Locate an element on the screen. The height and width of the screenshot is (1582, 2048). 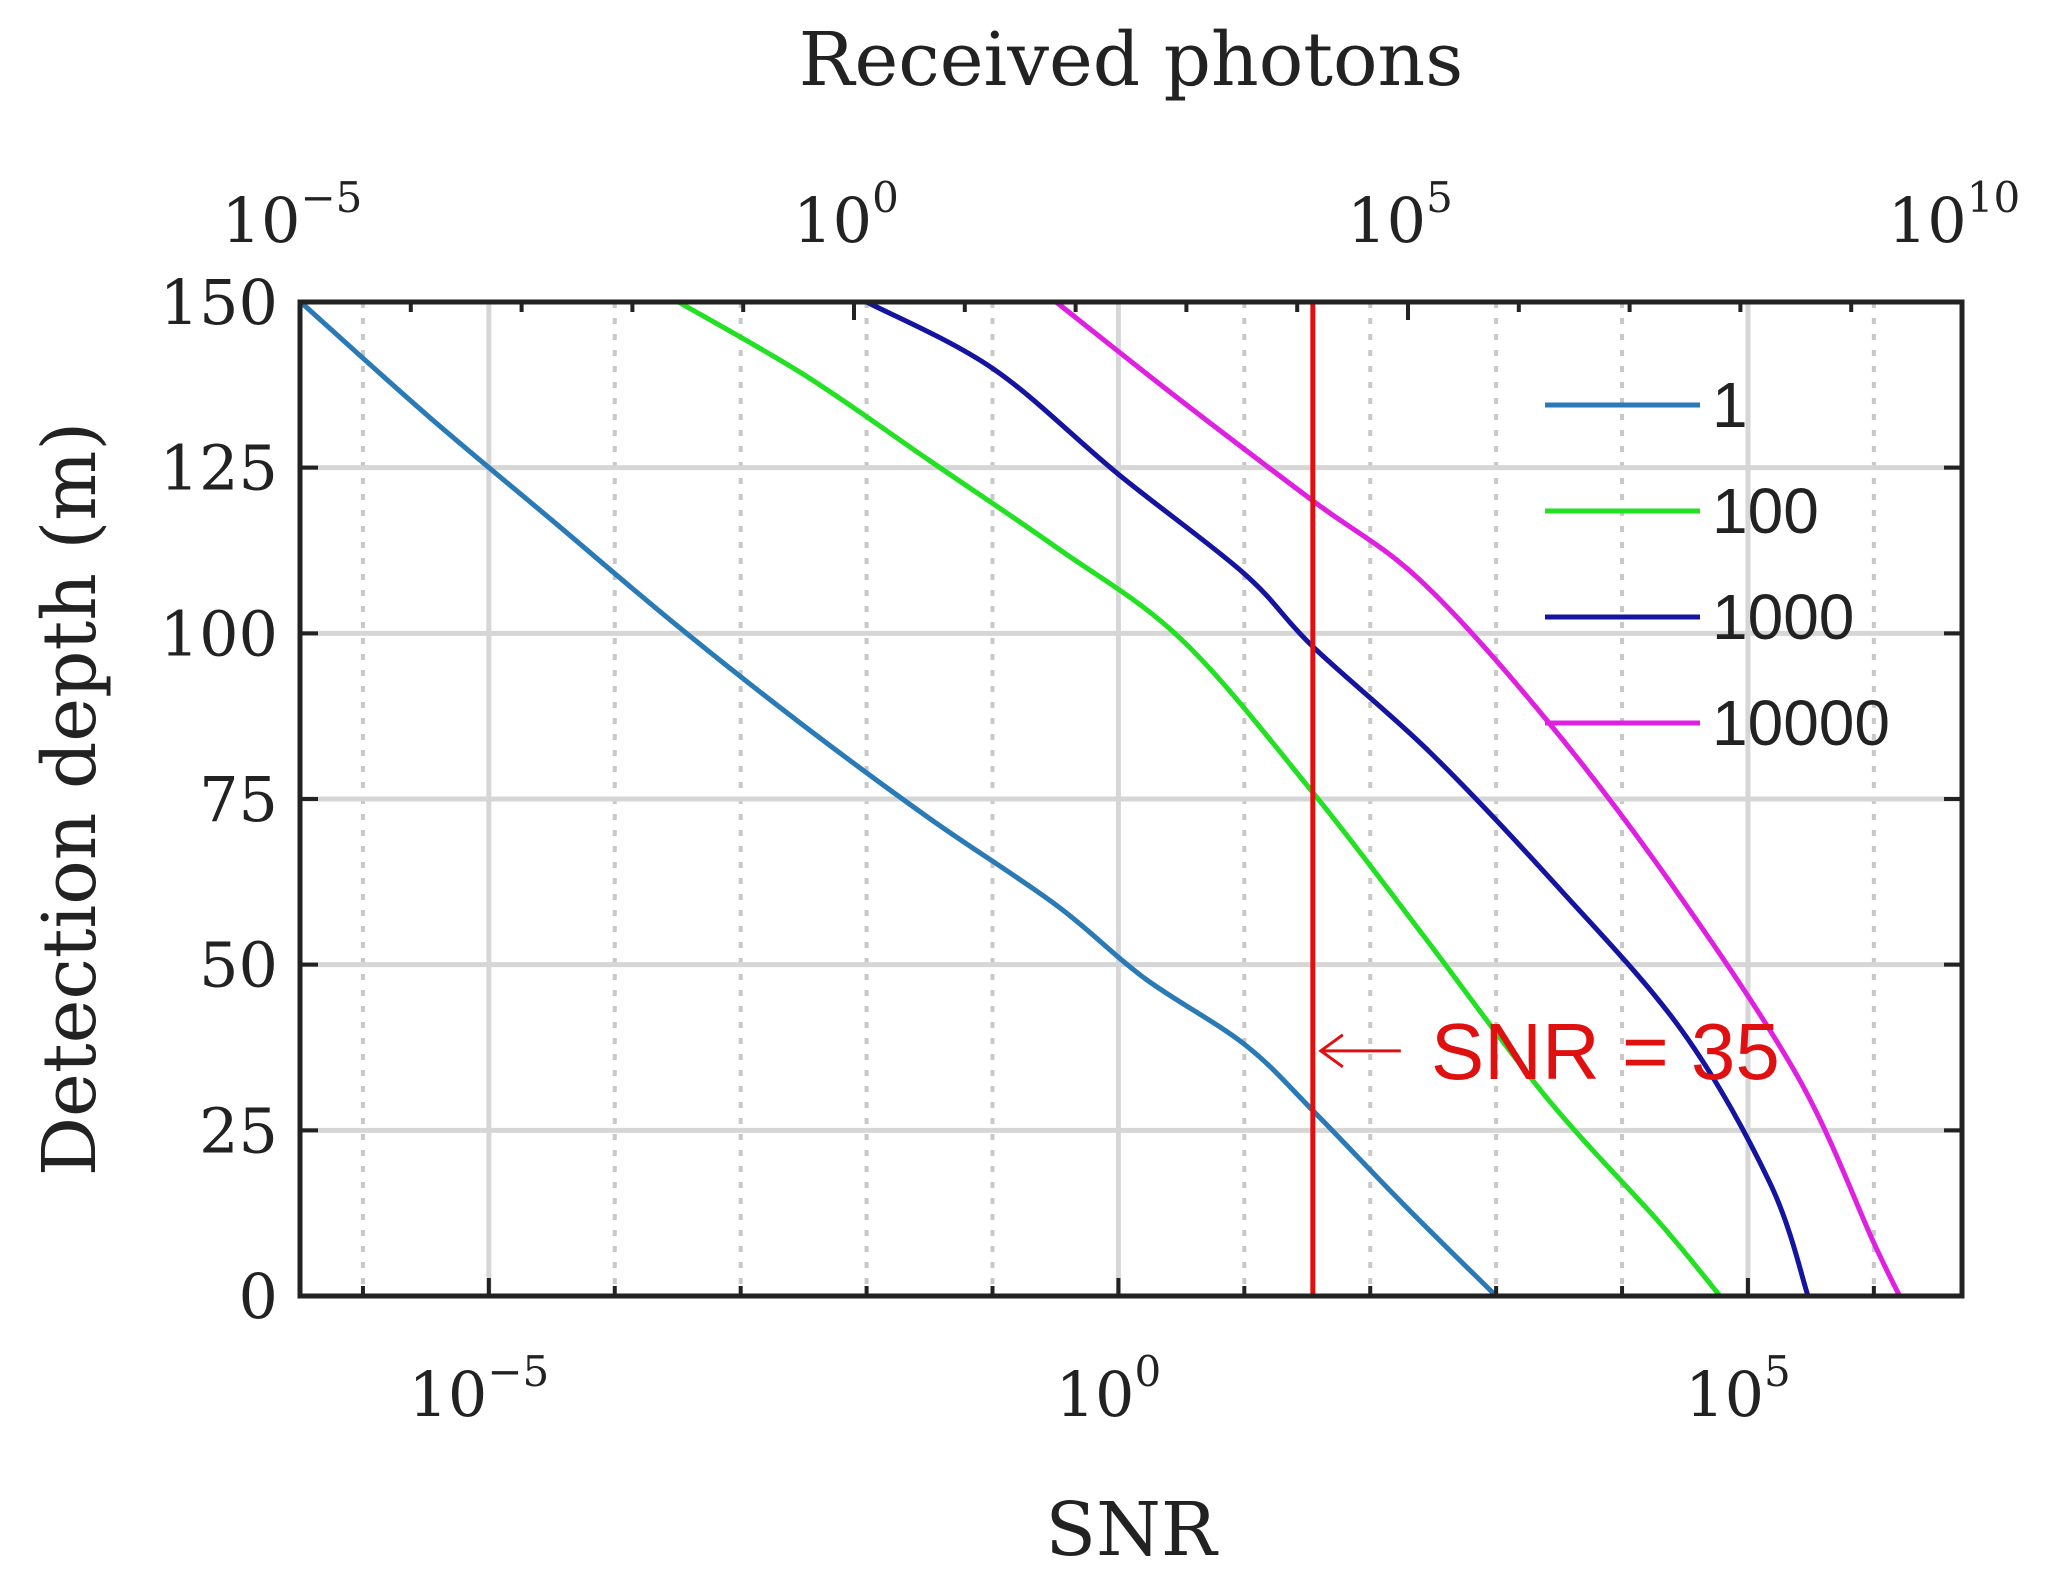
legend-label: 1000 is located at coordinates (1783, 617).